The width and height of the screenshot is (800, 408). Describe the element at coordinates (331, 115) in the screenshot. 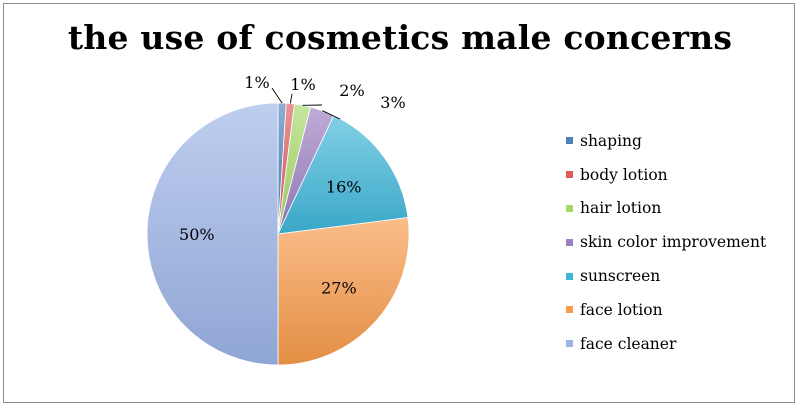

I see `leader-line-skin-color-improvement` at that location.